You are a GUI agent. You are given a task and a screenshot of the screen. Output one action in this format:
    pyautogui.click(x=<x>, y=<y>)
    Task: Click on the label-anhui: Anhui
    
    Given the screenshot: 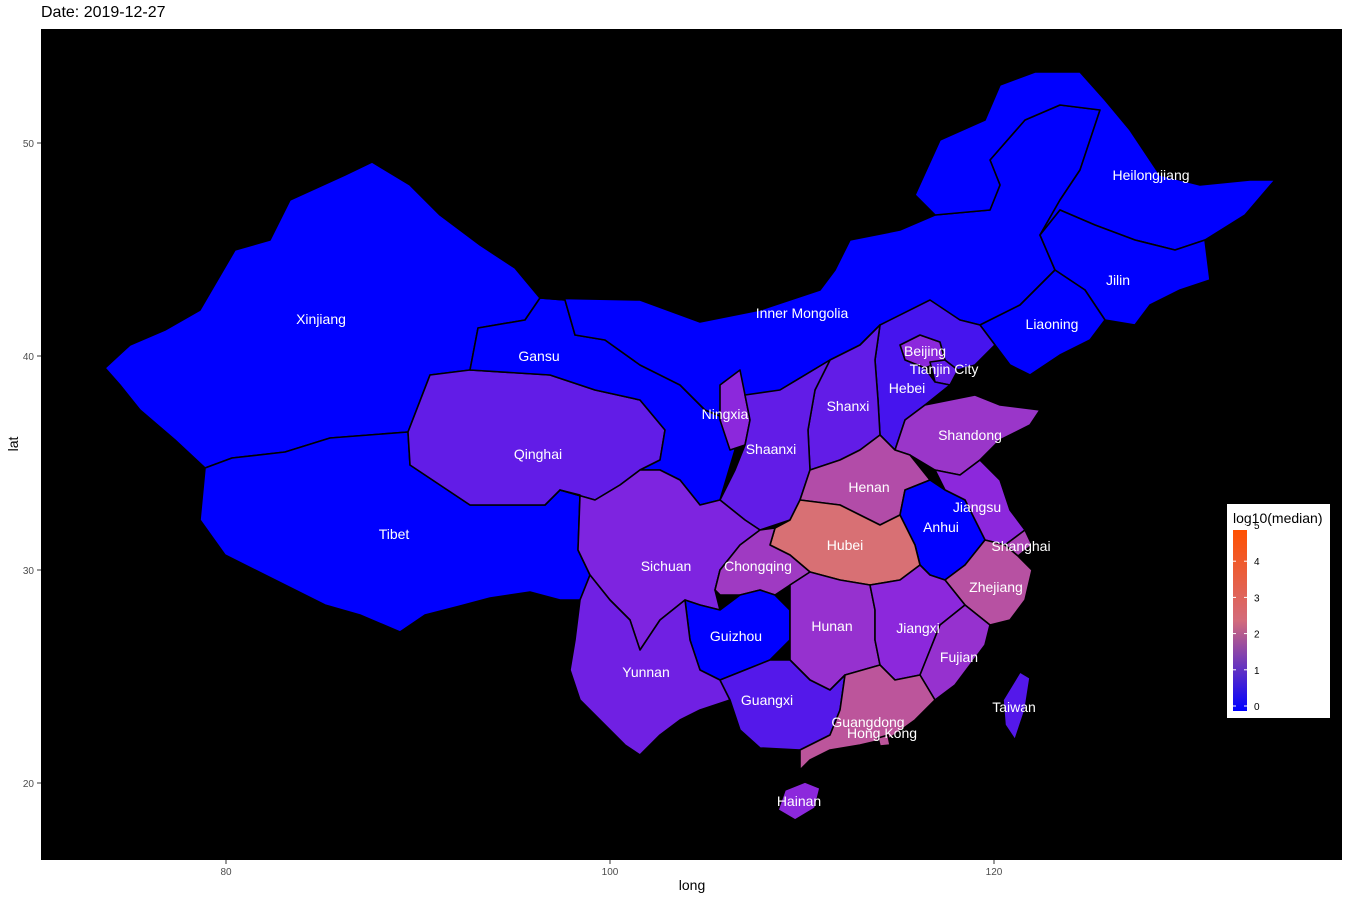 What is the action you would take?
    pyautogui.click(x=941, y=527)
    